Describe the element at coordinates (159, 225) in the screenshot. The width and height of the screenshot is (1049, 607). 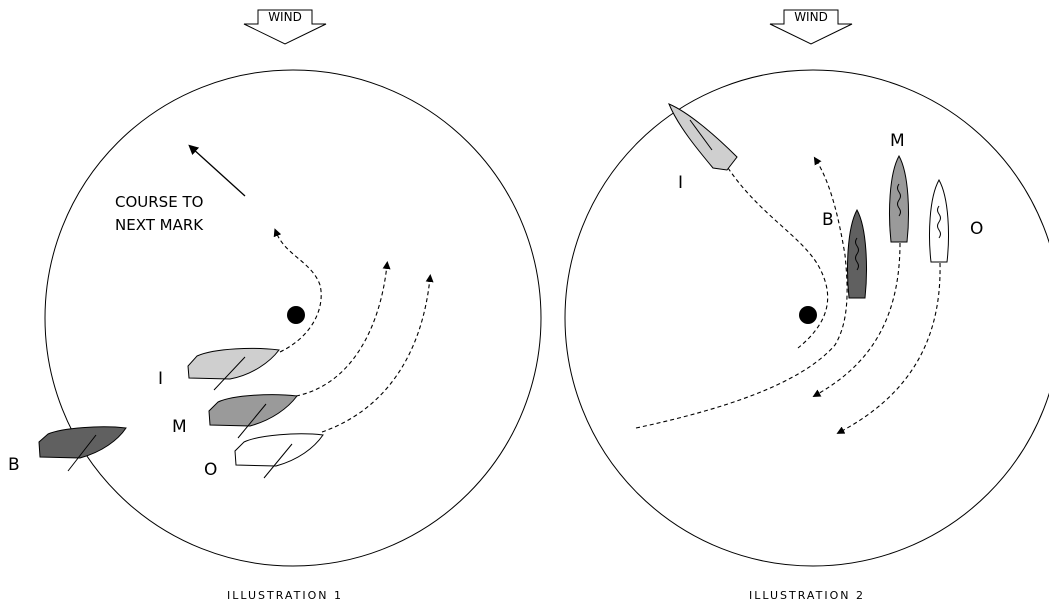
I see `course-note-line2: NEXT MARK` at that location.